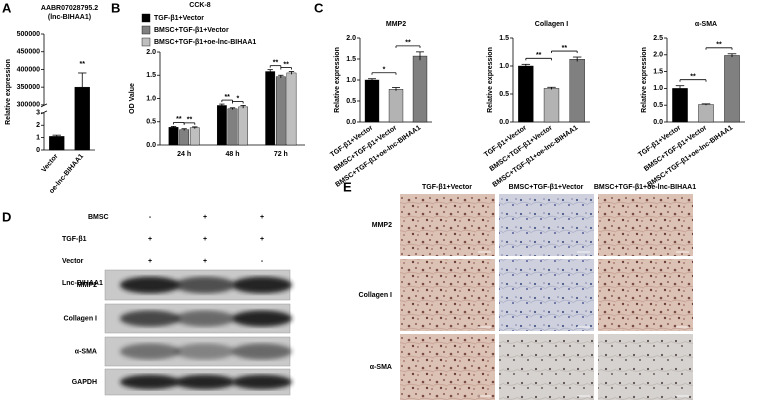 The image size is (784, 402). I want to click on y-tick-label: 350000, so click(28, 87).